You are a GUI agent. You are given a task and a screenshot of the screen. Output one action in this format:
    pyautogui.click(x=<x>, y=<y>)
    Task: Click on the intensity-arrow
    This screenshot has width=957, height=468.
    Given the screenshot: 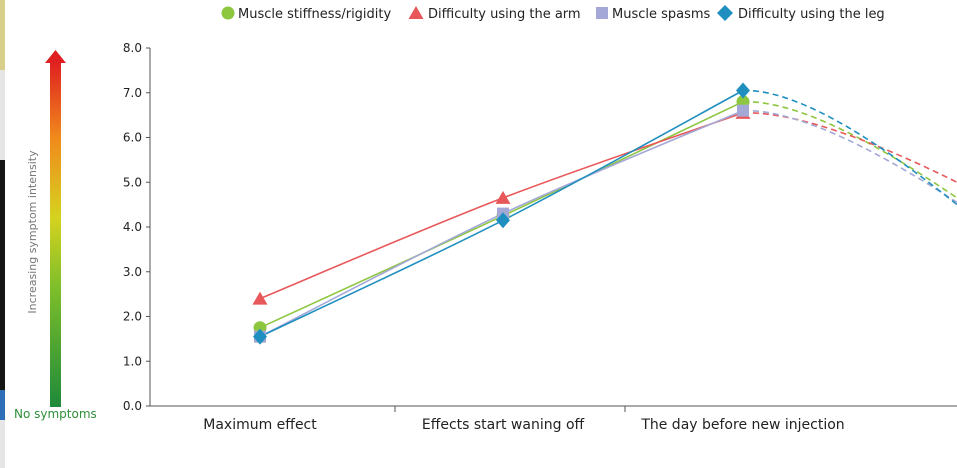 What is the action you would take?
    pyautogui.click(x=55, y=228)
    